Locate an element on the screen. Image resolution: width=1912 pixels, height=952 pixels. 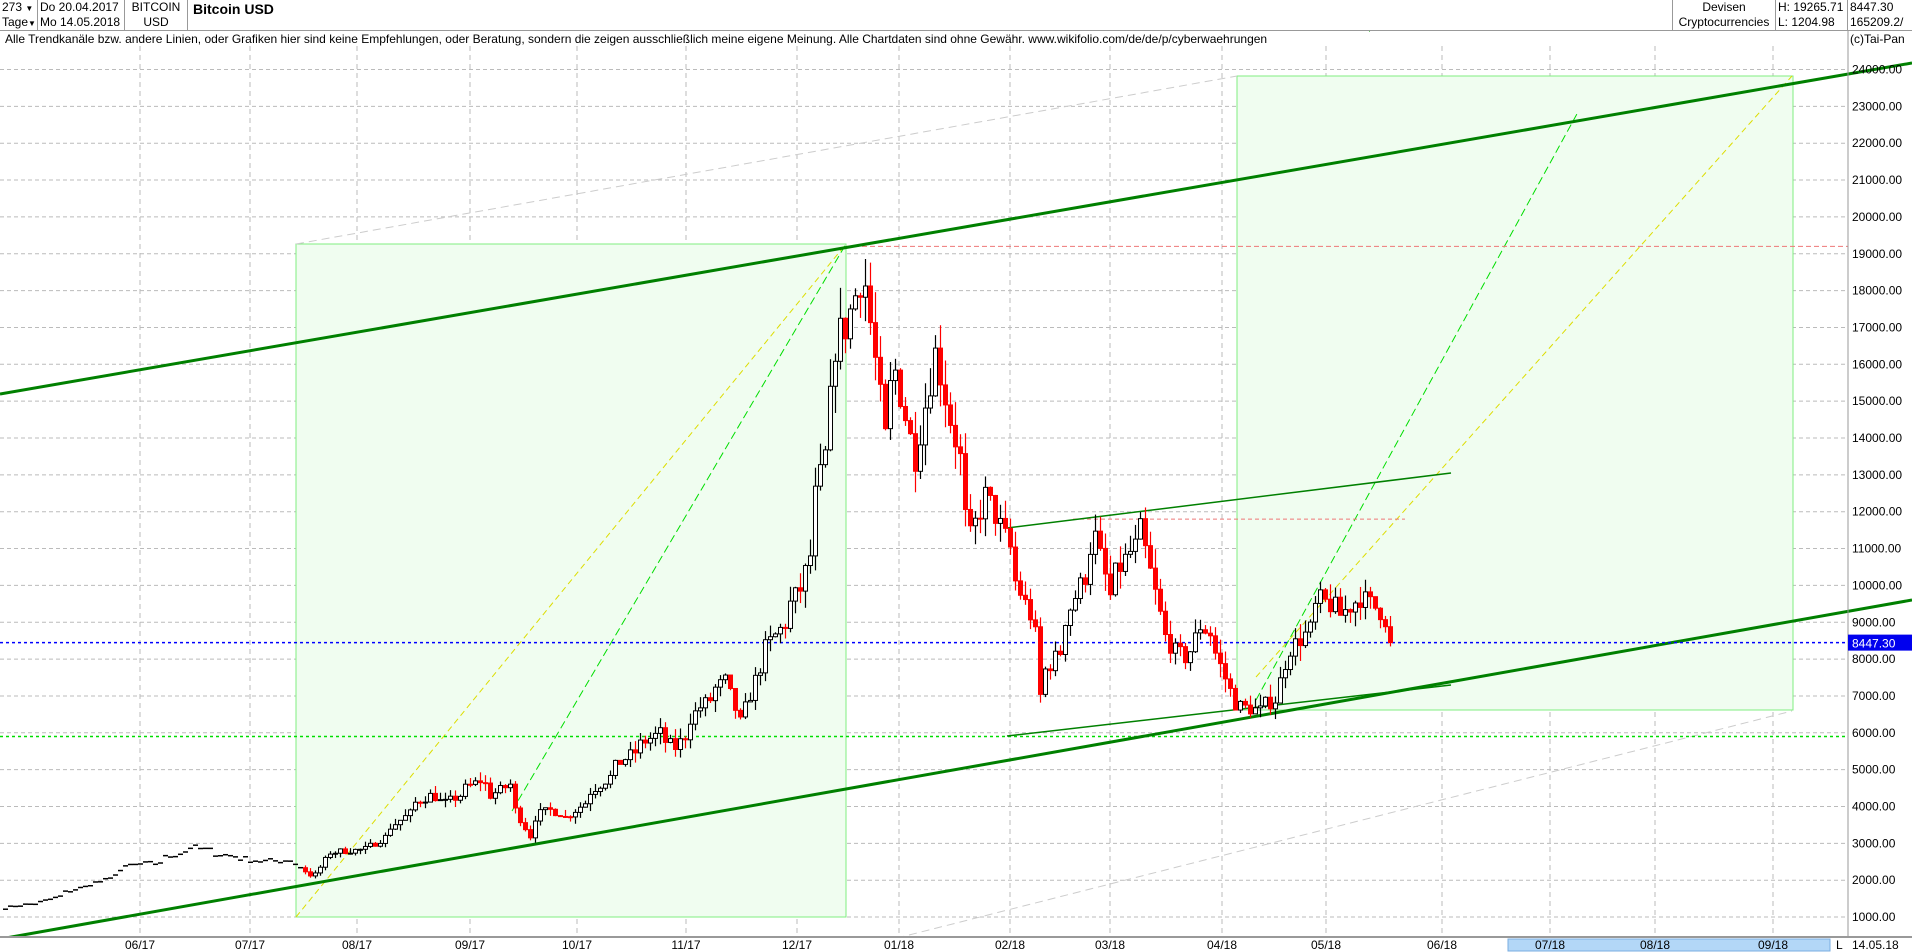
channel-upper-thin is located at coordinates (1229, 500).